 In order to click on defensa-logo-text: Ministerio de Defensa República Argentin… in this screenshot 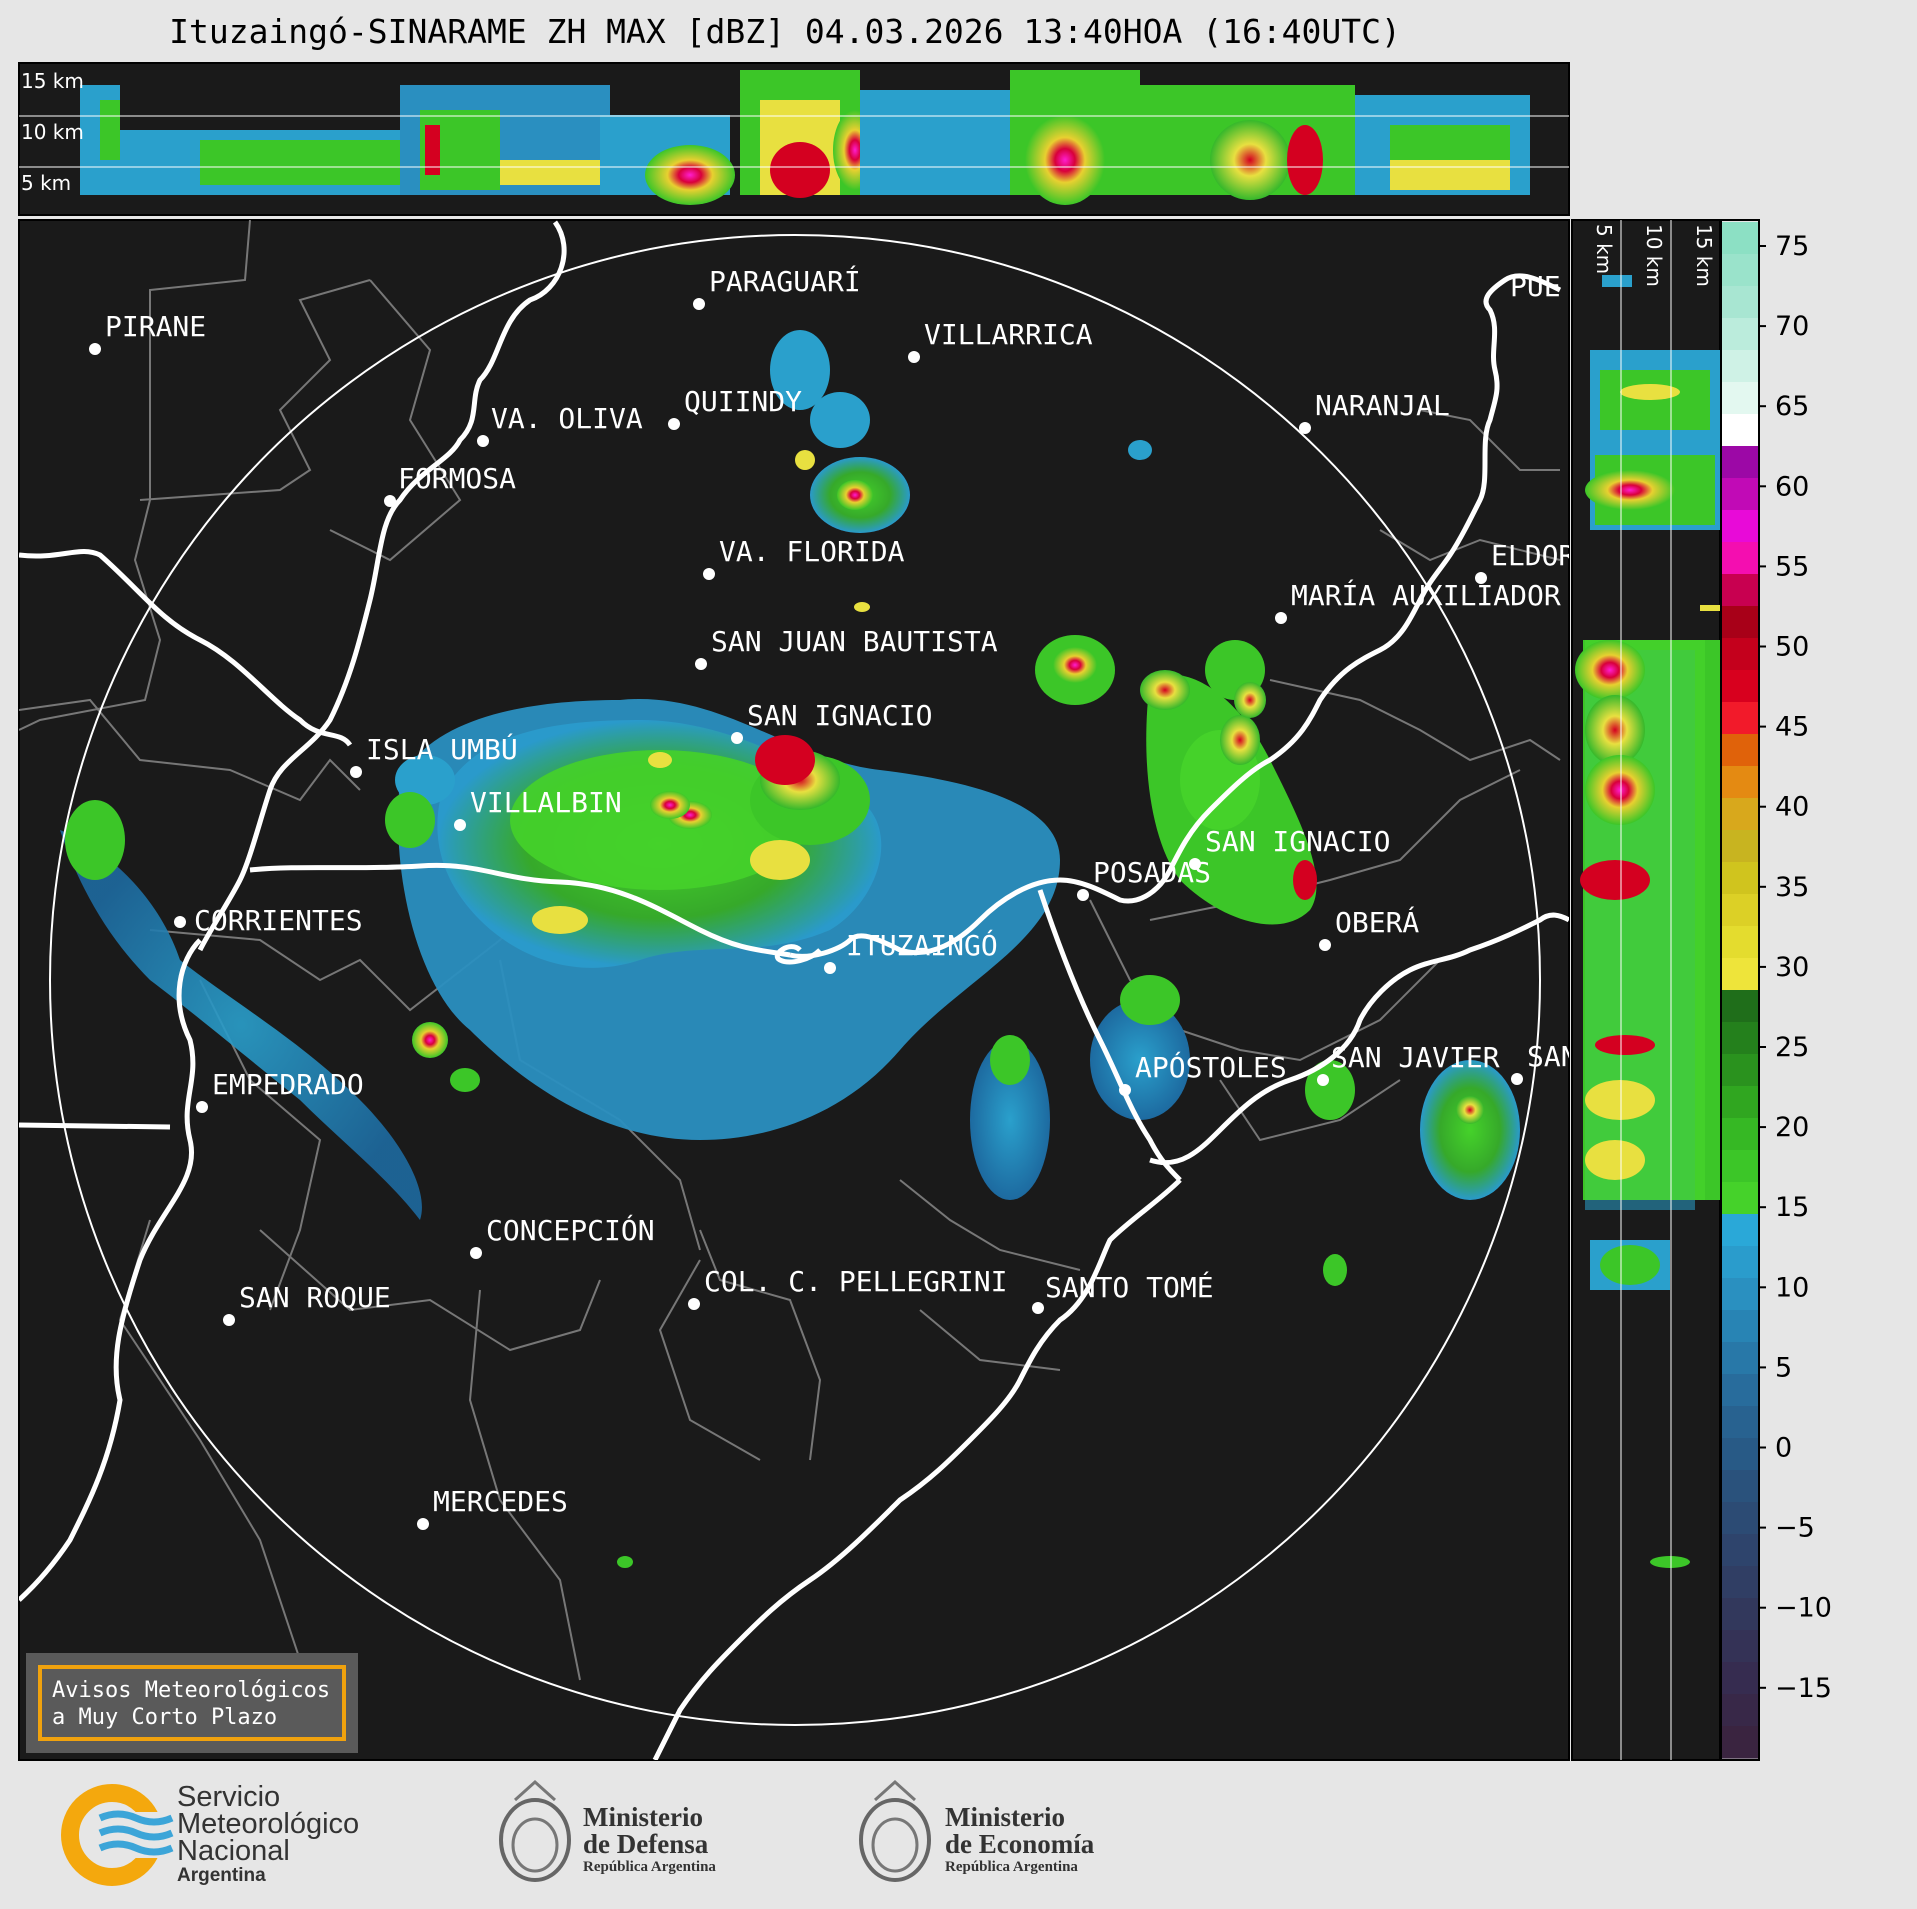, I will do `click(649, 1838)`.